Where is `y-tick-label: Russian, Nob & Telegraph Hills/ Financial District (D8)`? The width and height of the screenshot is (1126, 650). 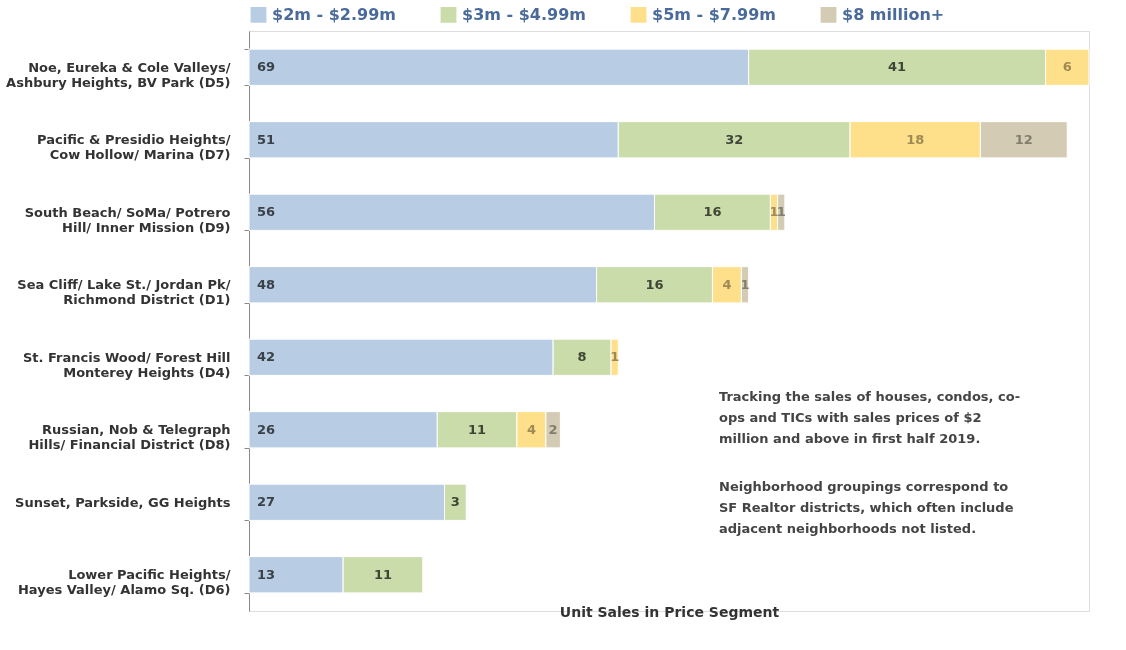
y-tick-label: Russian, Nob & Telegraph Hills/ Financial District (D8) is located at coordinates (129, 437).